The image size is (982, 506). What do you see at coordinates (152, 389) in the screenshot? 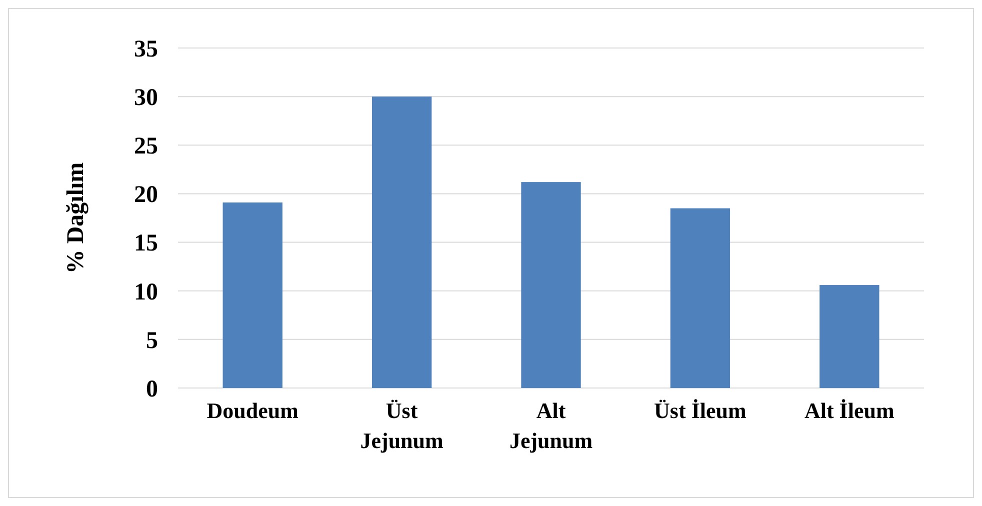
I see `y-tick-label: 0` at bounding box center [152, 389].